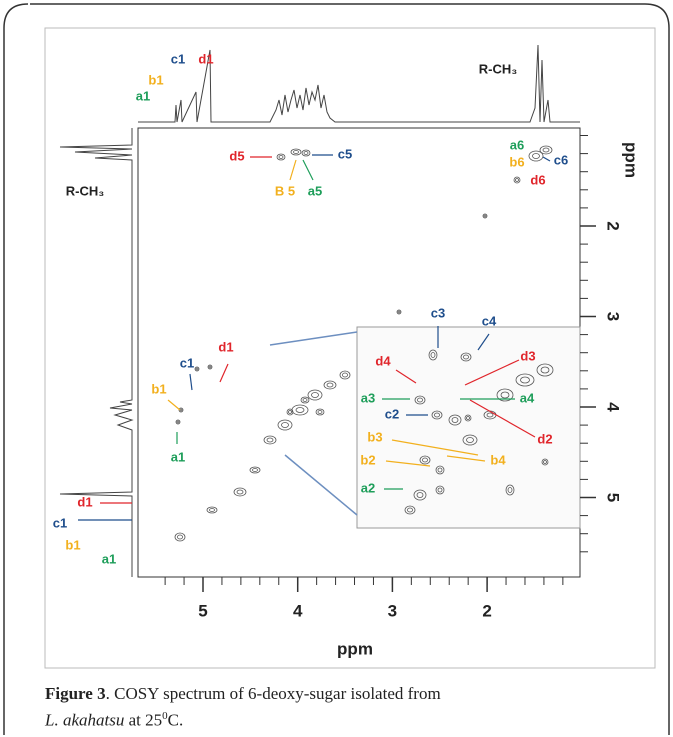 The image size is (673, 737). I want to click on peak-annotation: c2, so click(392, 413).